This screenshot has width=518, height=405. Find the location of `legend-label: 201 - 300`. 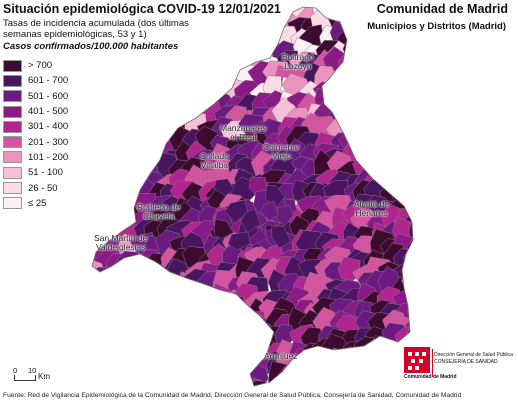

legend-label: 201 - 300 is located at coordinates (48, 142).